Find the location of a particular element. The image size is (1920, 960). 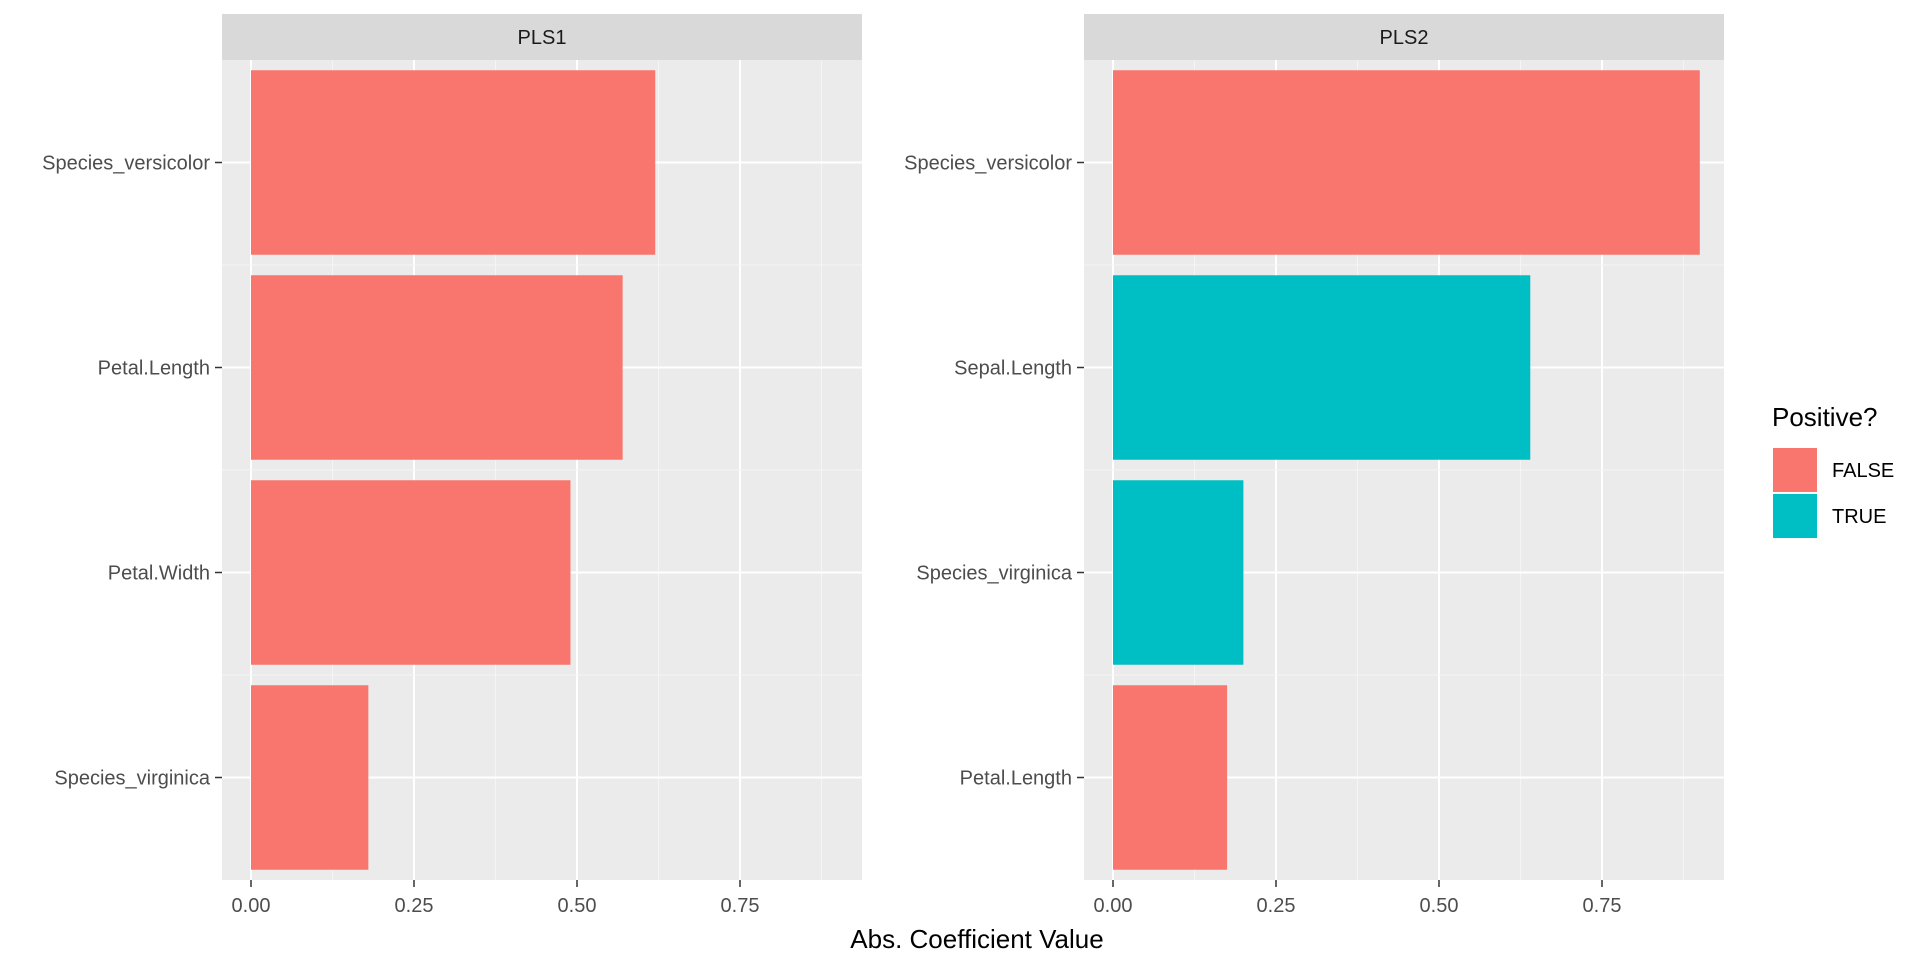

y-tick-label: Sepal.Length is located at coordinates (1013, 369).